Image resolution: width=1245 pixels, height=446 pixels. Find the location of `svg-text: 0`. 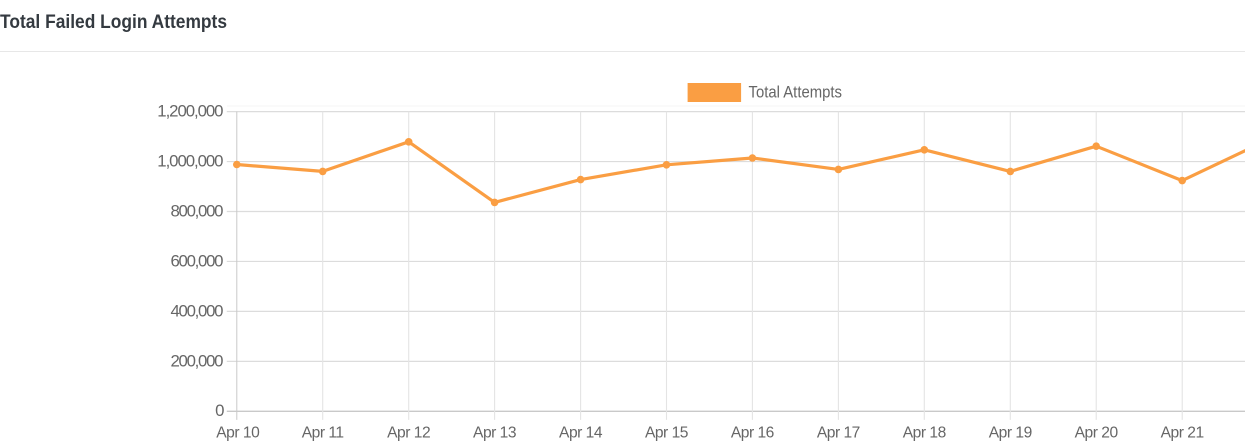

svg-text: 0 is located at coordinates (219, 410).